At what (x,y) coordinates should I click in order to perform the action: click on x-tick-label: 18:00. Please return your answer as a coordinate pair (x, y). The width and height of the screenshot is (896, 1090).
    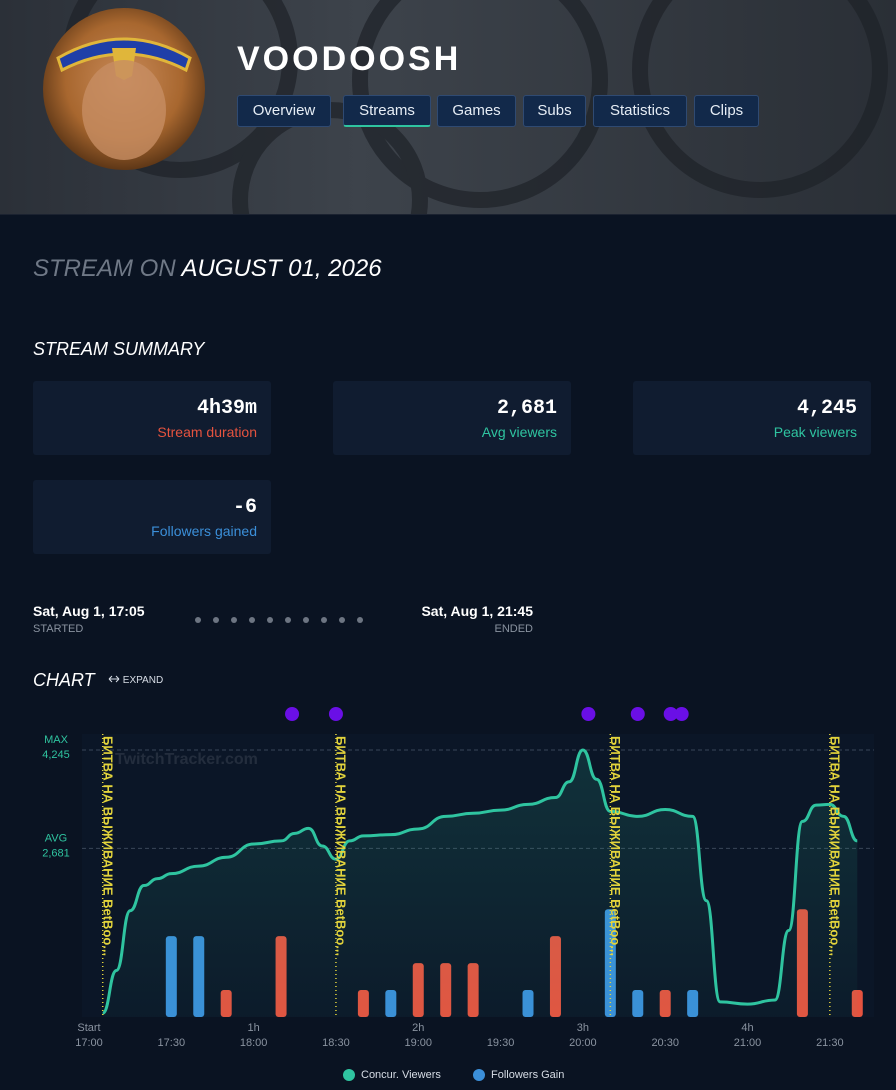
    Looking at the image, I should click on (254, 1043).